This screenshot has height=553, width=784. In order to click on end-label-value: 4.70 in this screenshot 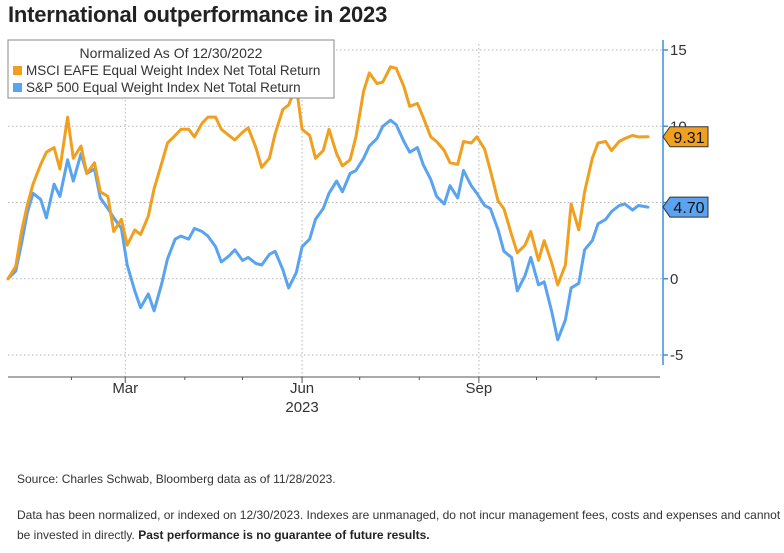, I will do `click(688, 208)`.